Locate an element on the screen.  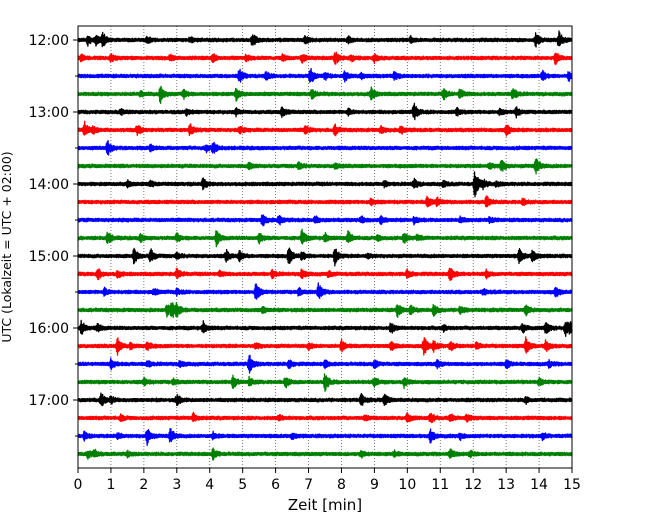
trace-12:56 is located at coordinates (325, 291).